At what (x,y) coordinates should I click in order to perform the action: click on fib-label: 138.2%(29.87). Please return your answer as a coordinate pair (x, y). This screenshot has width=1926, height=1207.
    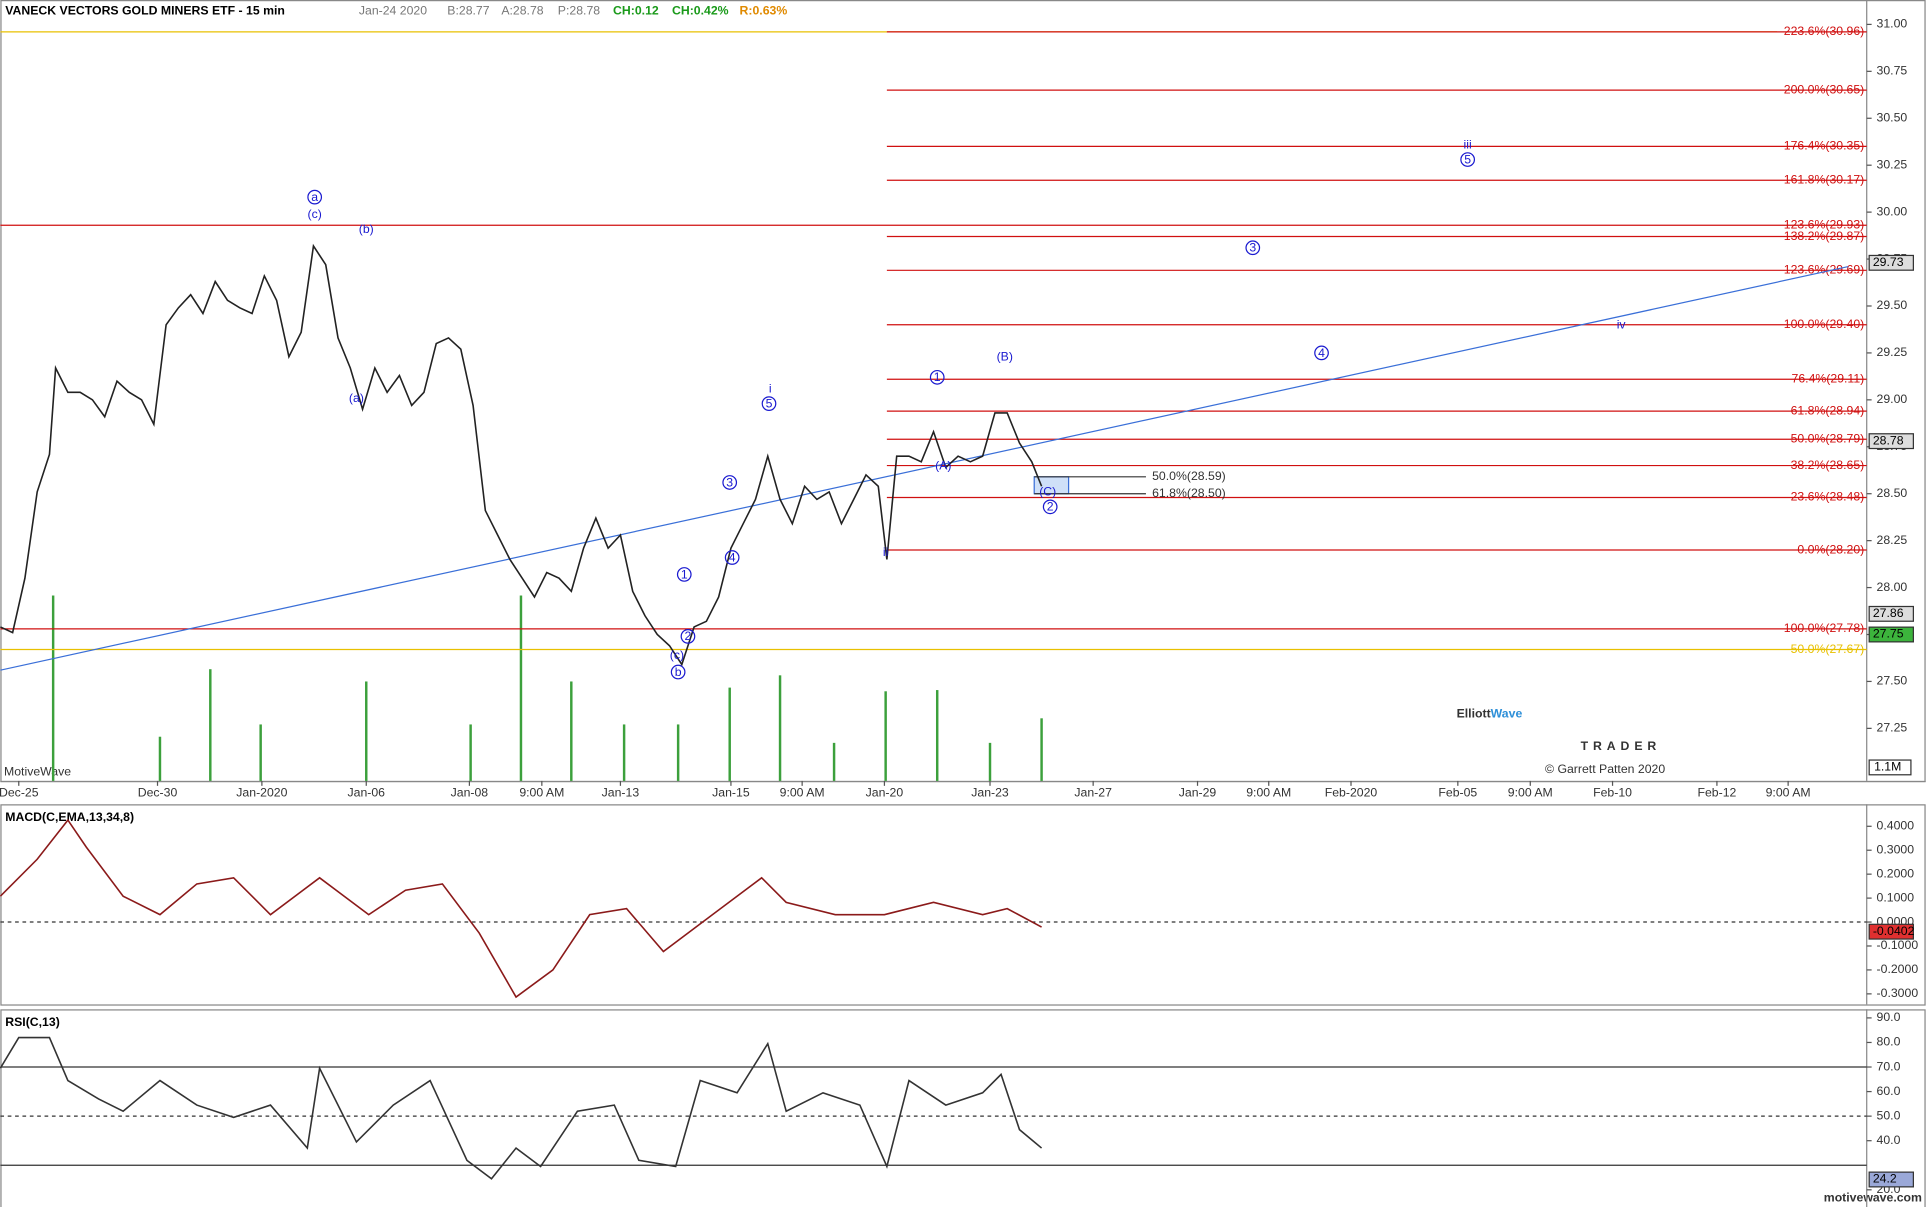
    Looking at the image, I should click on (1824, 236).